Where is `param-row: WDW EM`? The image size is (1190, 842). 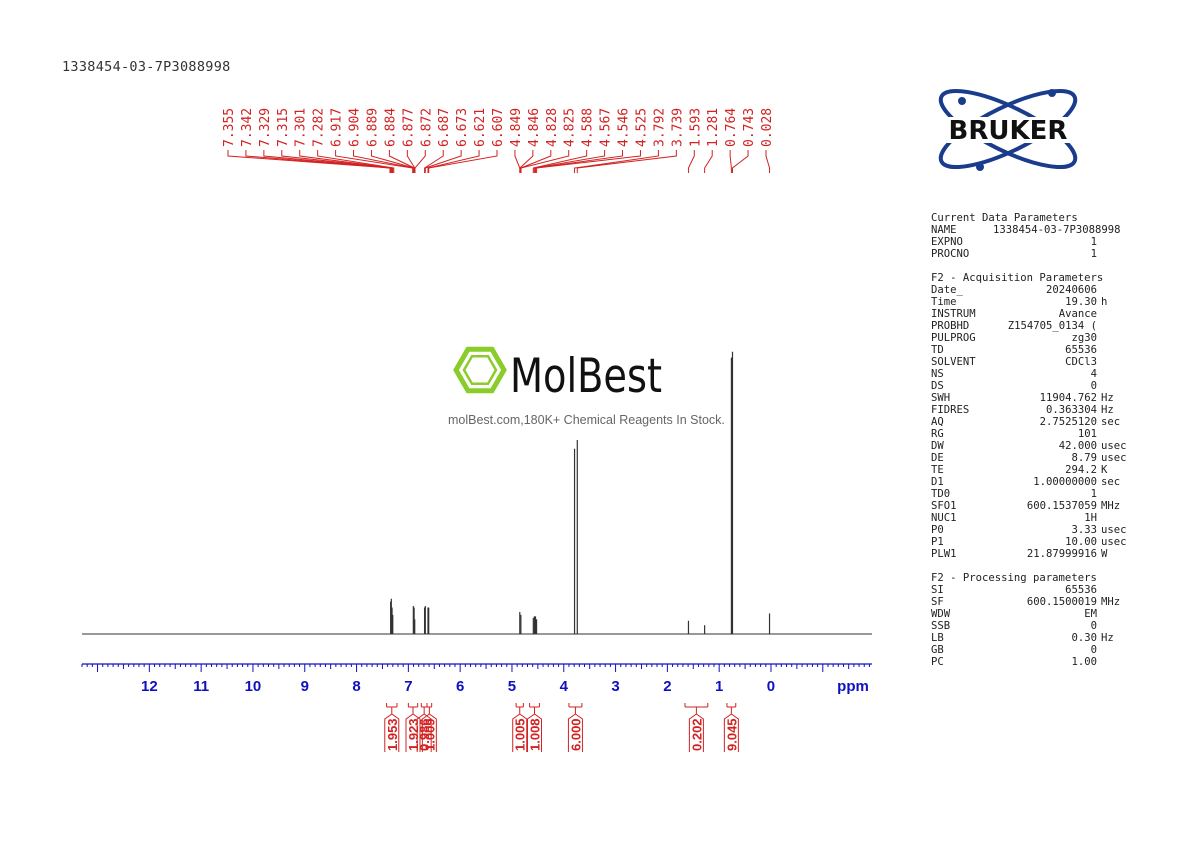
param-row: WDW EM is located at coordinates (1036, 614).